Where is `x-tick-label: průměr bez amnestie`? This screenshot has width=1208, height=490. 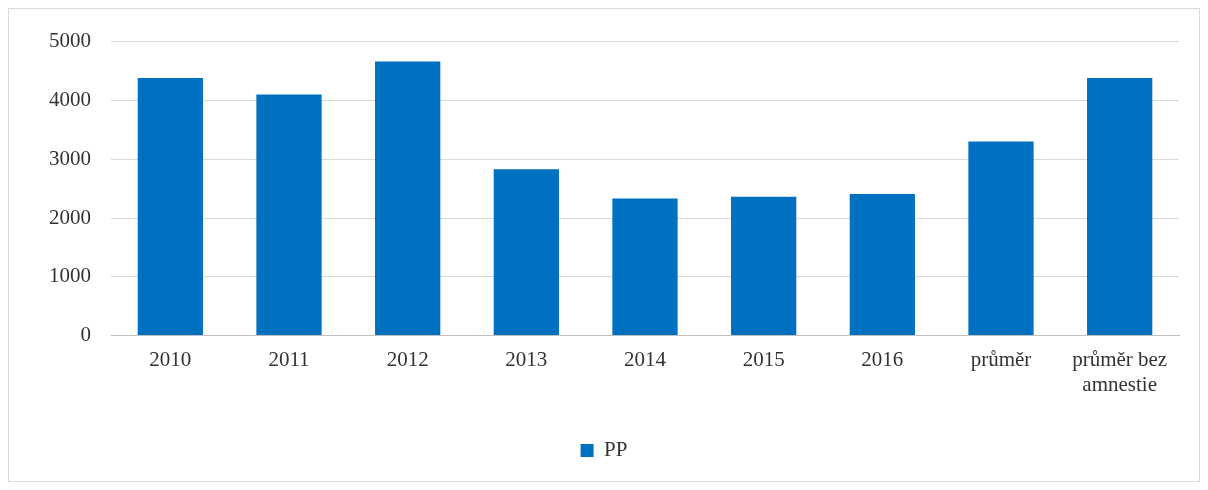 x-tick-label: průměr bez amnestie is located at coordinates (1120, 371).